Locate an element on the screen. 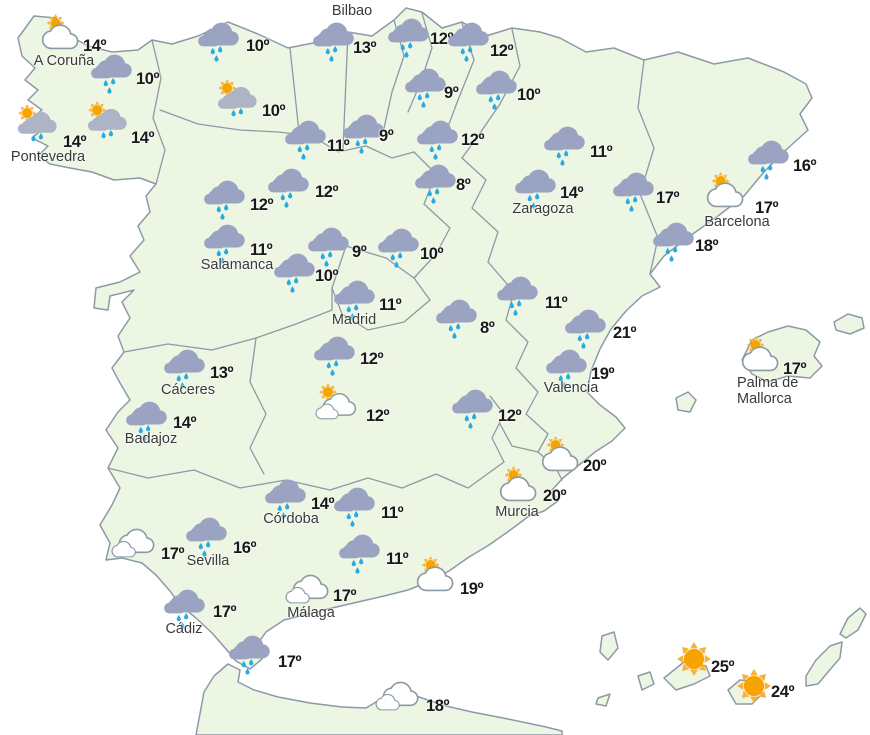 This screenshot has width=870, height=735. city-label: Valencia is located at coordinates (571, 388).